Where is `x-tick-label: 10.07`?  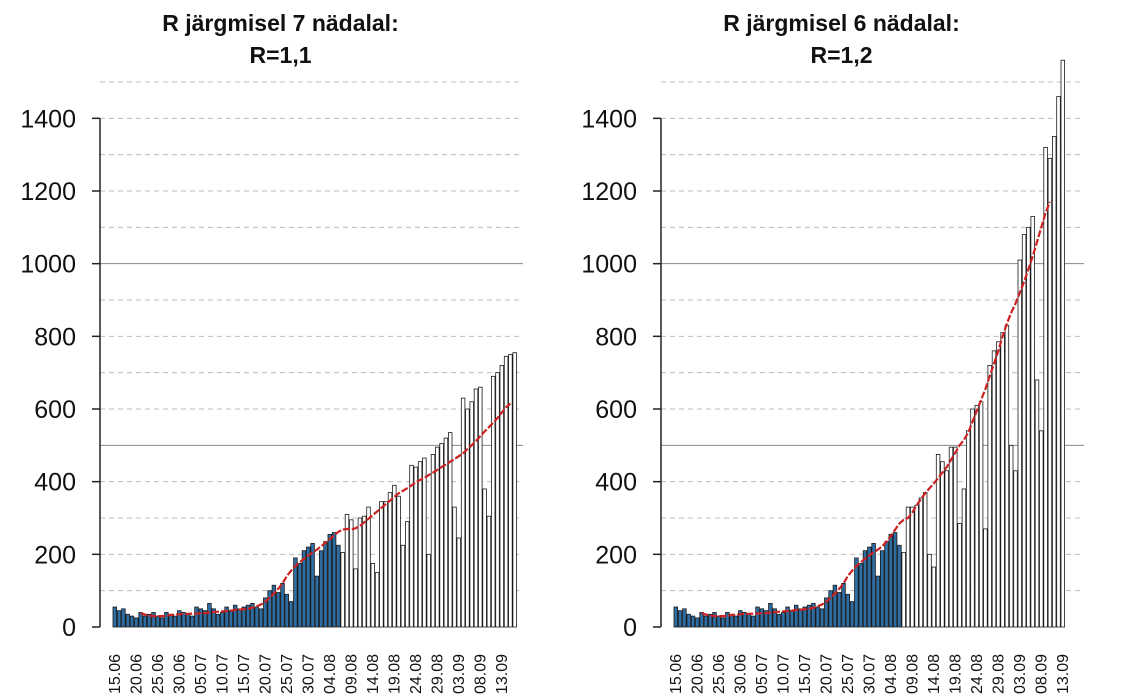
x-tick-label: 10.07 is located at coordinates (783, 674).